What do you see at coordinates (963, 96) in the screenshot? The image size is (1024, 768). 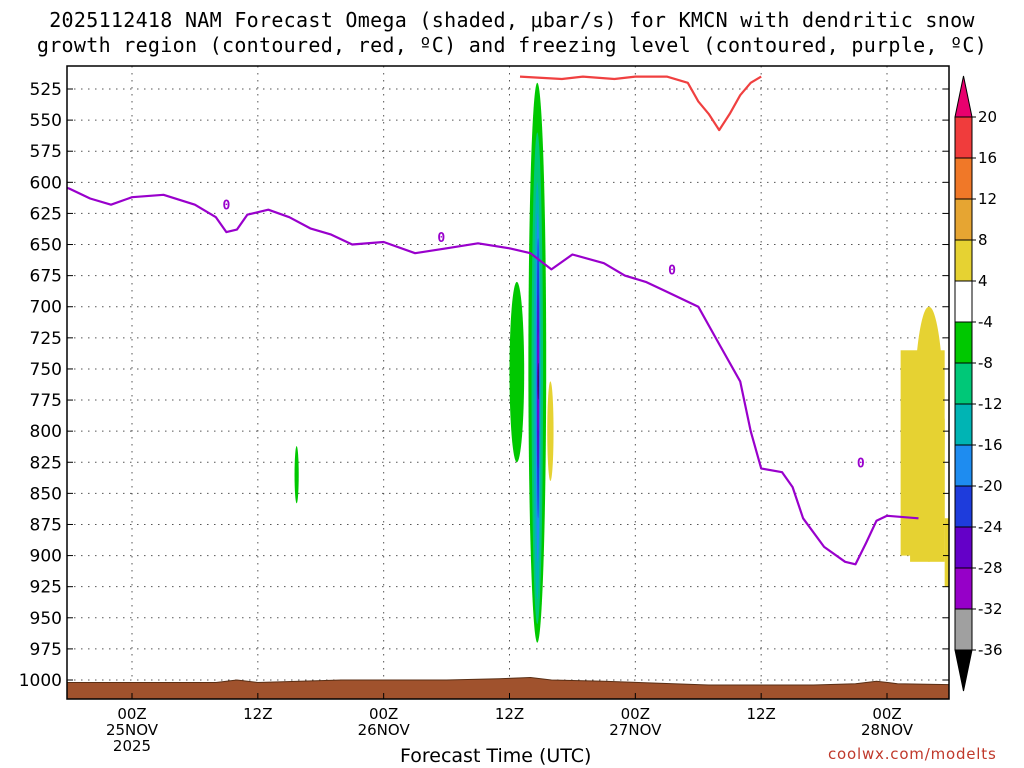 I see `colorbar-top-arrow` at bounding box center [963, 96].